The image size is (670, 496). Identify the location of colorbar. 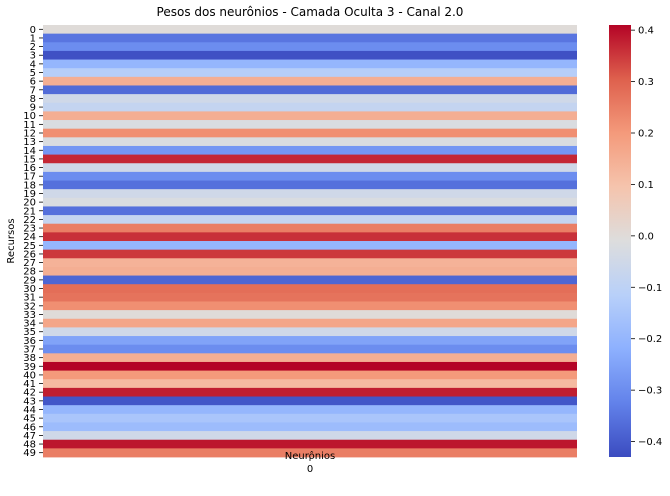
(620, 241).